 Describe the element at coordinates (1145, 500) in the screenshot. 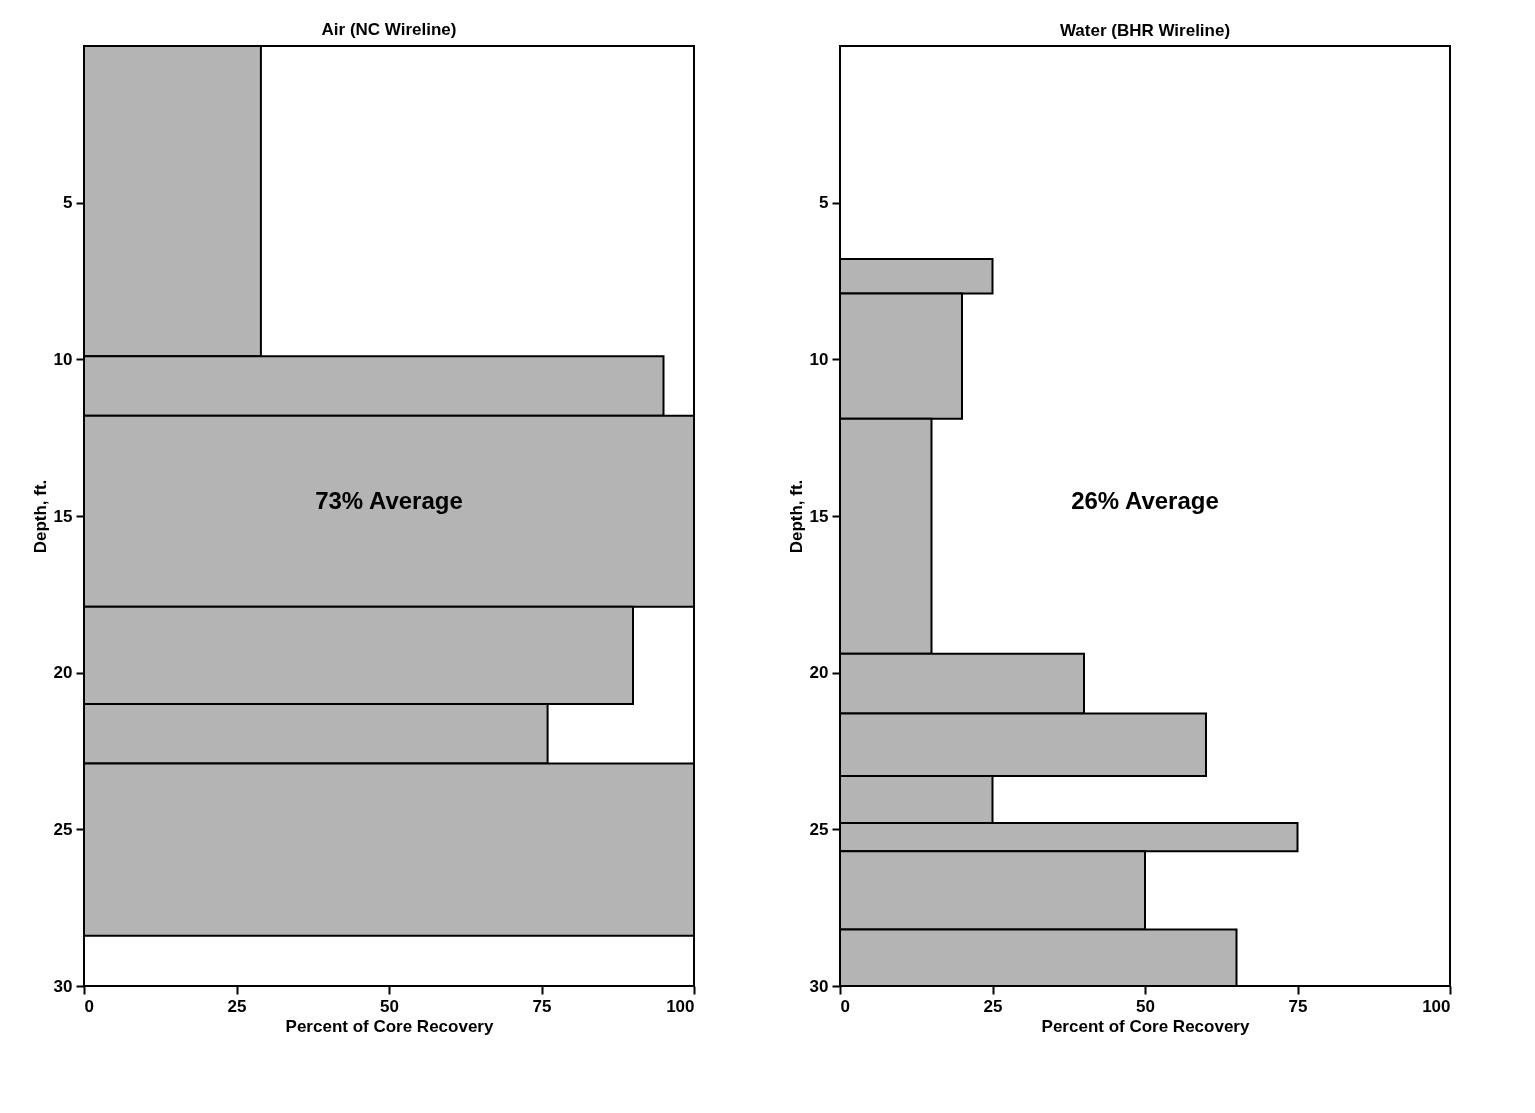

I see `annotation: 26% Average` at that location.